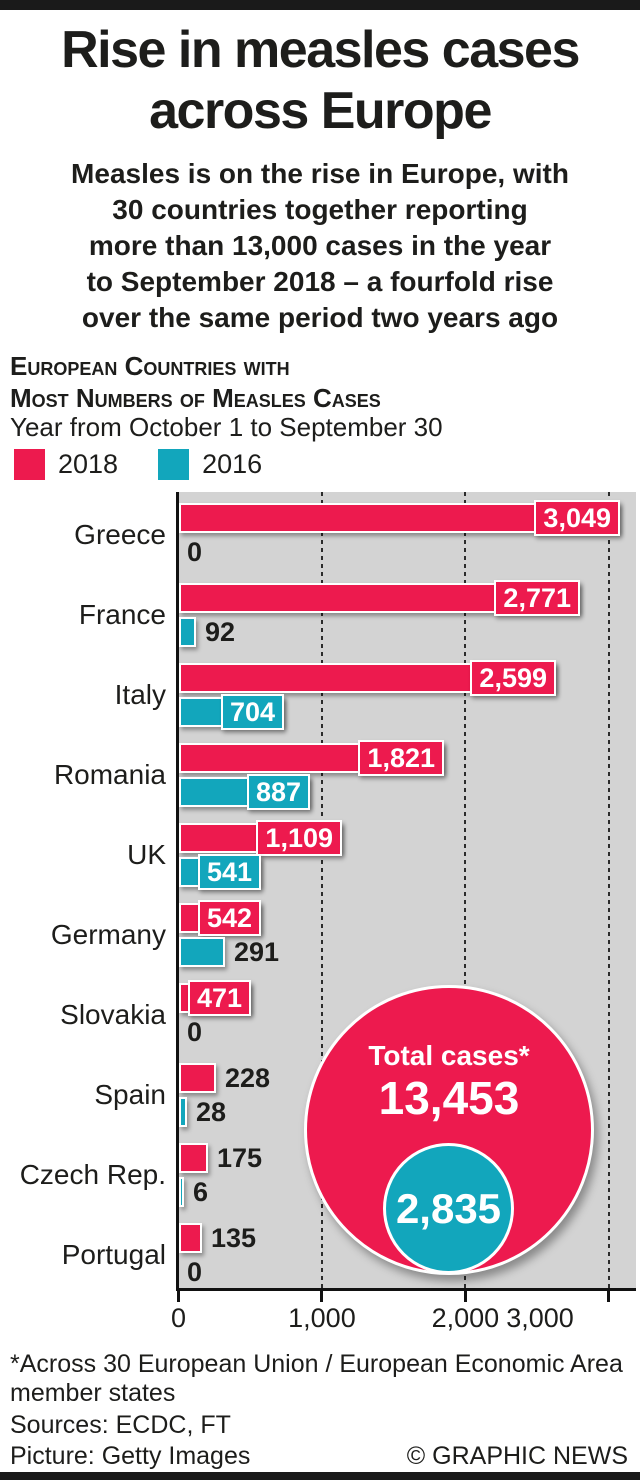  Describe the element at coordinates (232, 464) in the screenshot. I see `legend-label-2016: 2016` at that location.